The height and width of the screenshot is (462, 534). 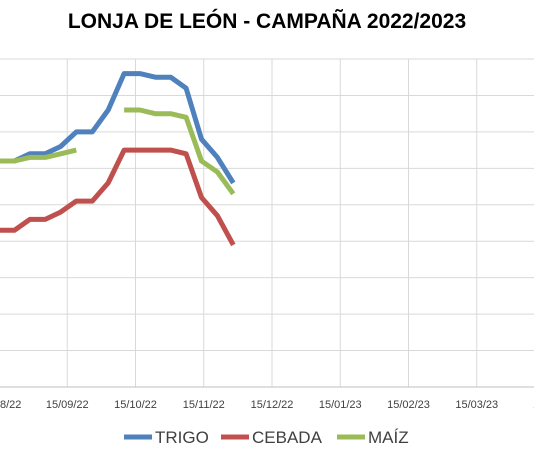 I want to click on legend: TRIGO CEBADA MAÍZ, so click(x=266, y=437).